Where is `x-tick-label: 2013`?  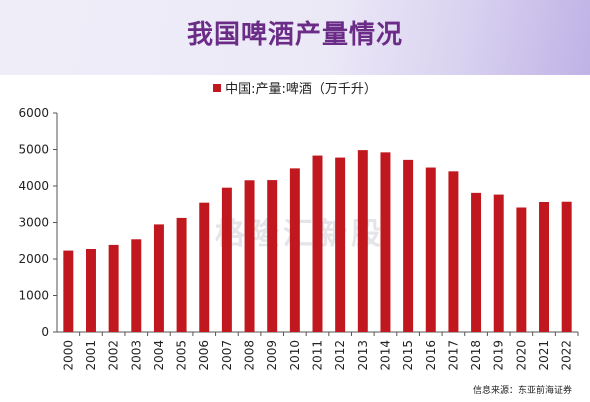
x-tick-label: 2013 is located at coordinates (363, 355).